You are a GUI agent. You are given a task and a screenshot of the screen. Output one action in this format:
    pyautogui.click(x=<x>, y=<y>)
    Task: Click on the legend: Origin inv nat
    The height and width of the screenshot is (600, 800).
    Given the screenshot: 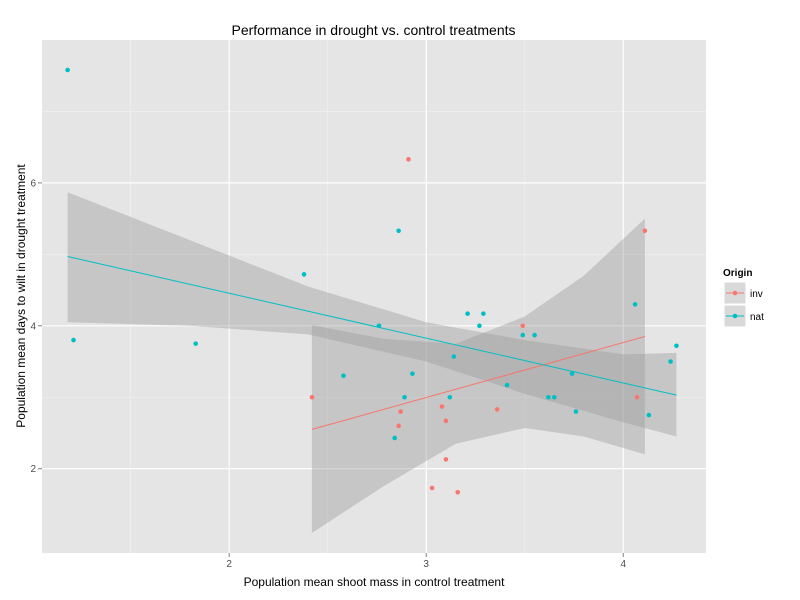 What is the action you would take?
    pyautogui.click(x=743, y=298)
    